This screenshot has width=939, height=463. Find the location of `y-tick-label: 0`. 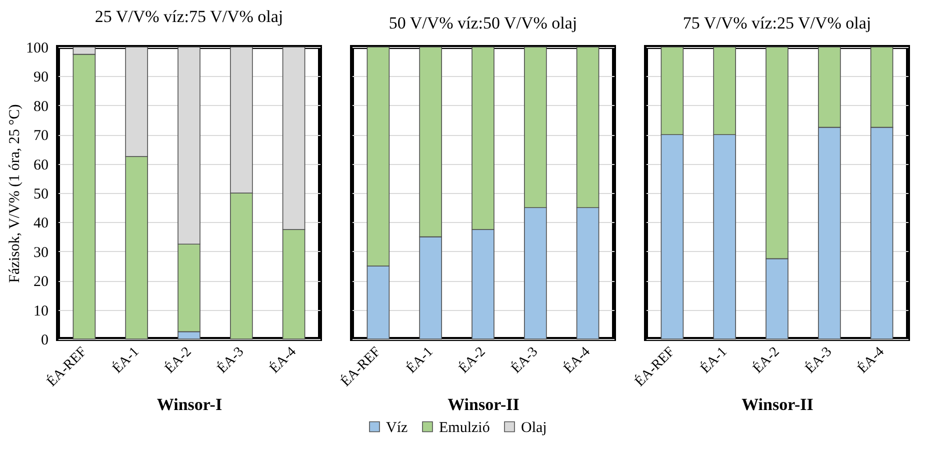

y-tick-label: 0 is located at coordinates (44, 340).